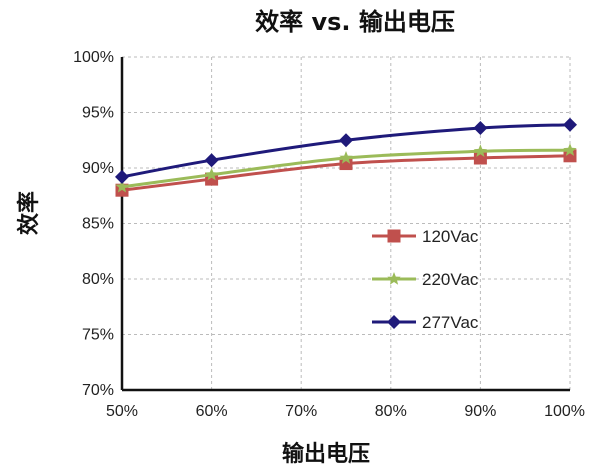 Image resolution: width=589 pixels, height=473 pixels. I want to click on x-tick-labels: 50% 60% 70% 80% 90% 100%, so click(345, 411).